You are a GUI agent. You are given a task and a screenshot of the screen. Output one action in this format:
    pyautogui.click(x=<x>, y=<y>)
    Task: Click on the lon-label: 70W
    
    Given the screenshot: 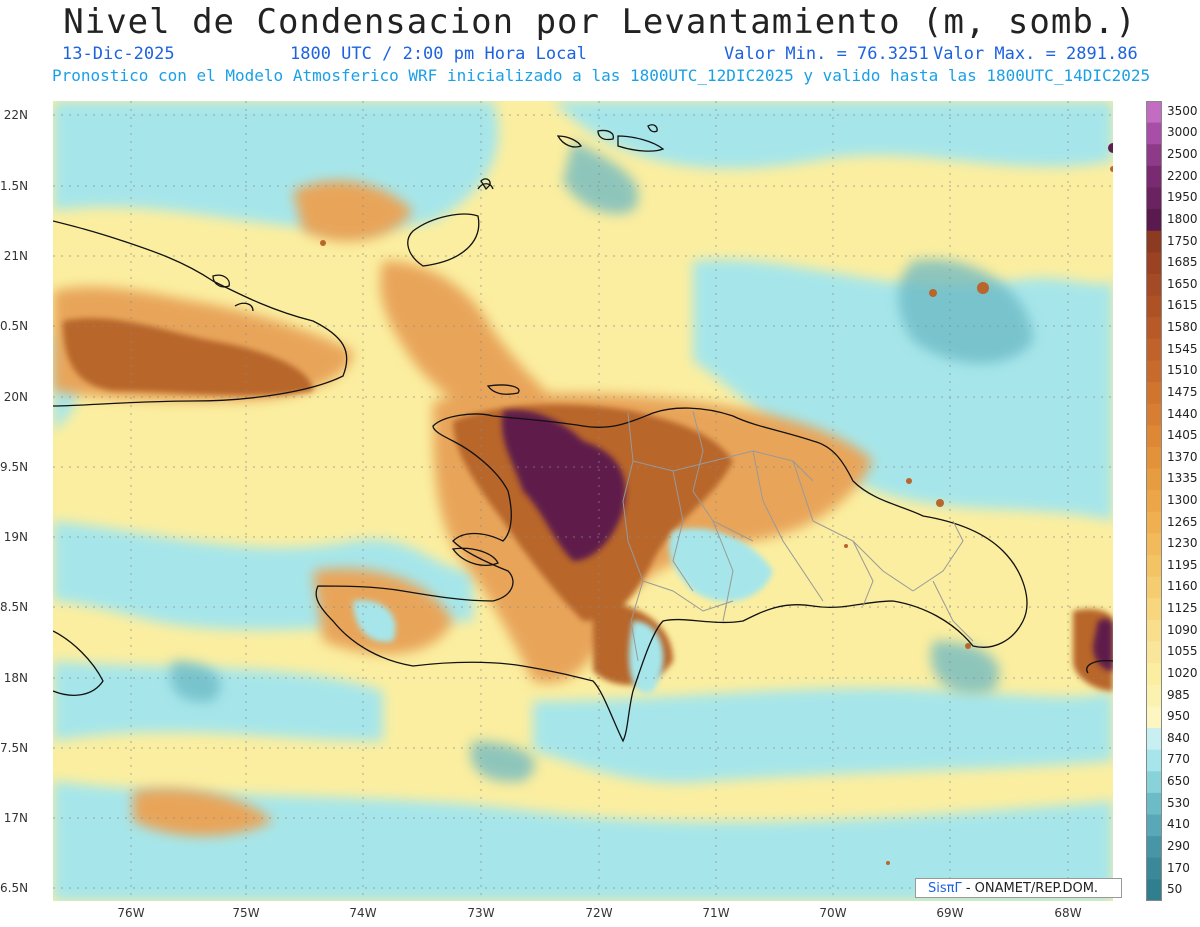 What is the action you would take?
    pyautogui.click(x=833, y=913)
    